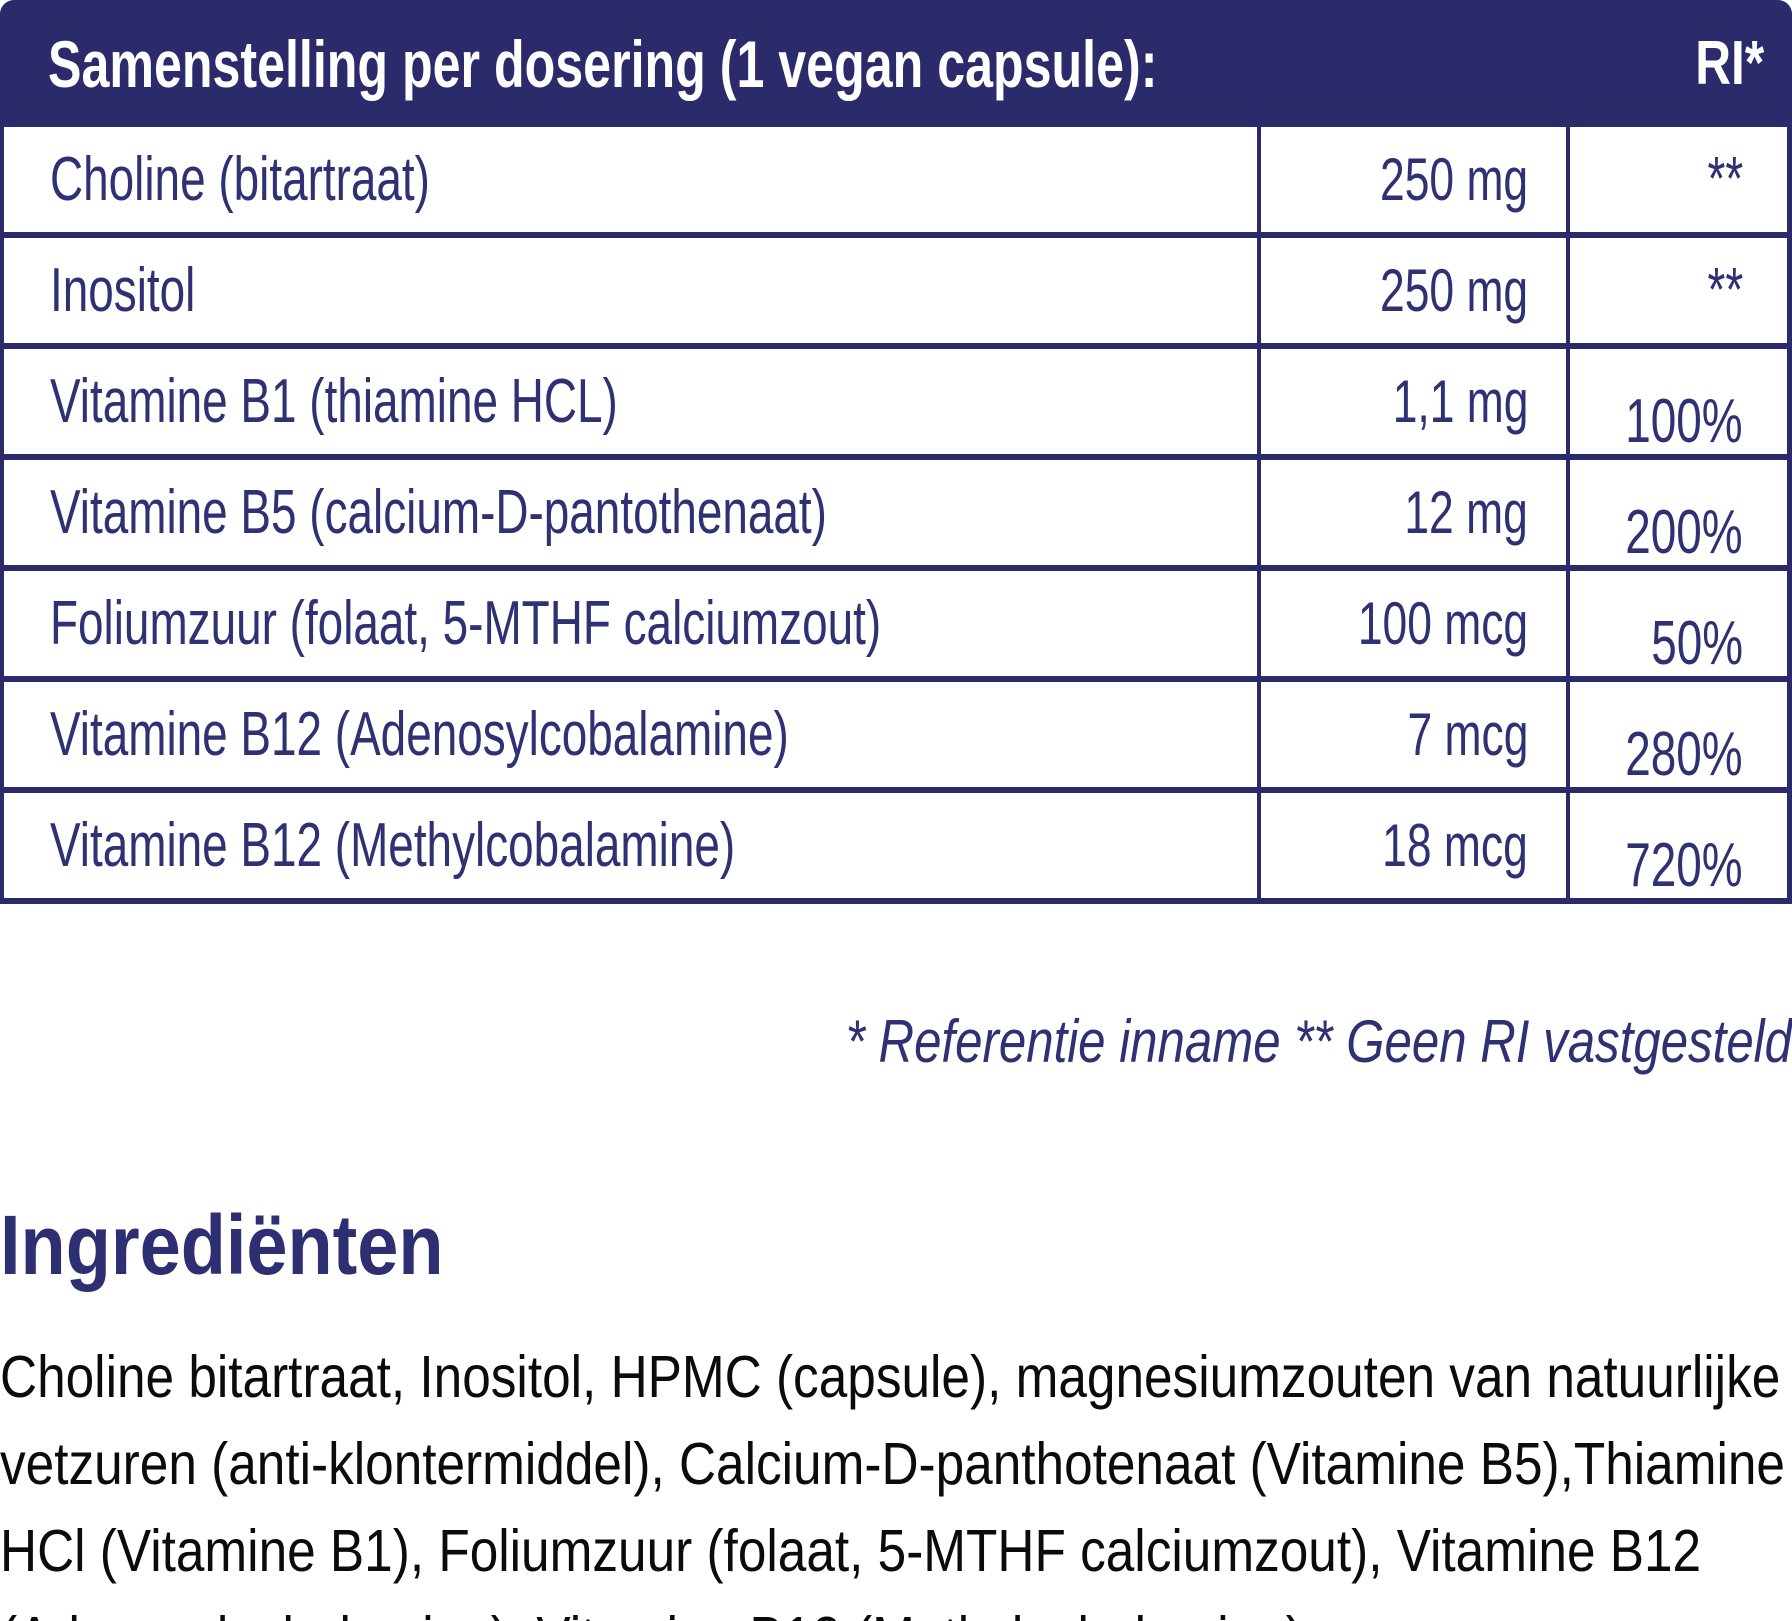  I want to click on ingredient-amount-cell: 18 mcg, so click(1411, 845).